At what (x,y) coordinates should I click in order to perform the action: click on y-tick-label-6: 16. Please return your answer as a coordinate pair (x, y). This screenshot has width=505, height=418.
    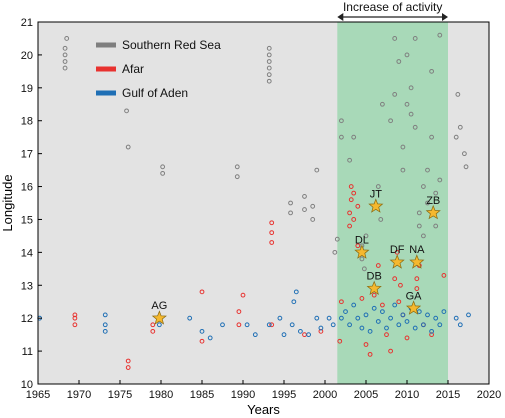
    Looking at the image, I should click on (27, 188).